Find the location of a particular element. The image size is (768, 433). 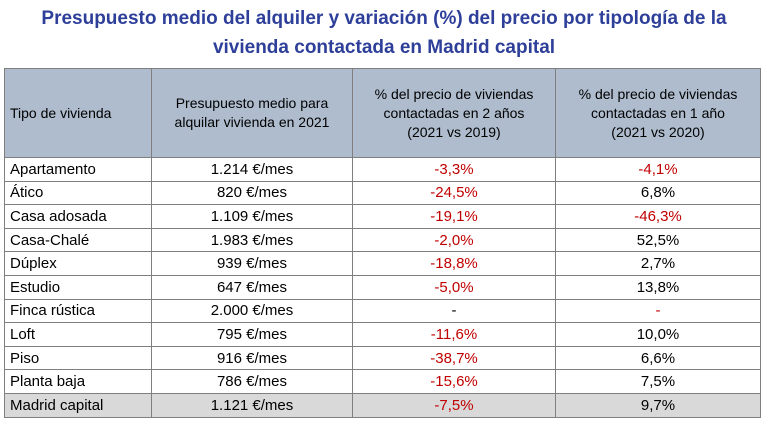

cell-var-2-anos: -7,5% is located at coordinates (454, 405).